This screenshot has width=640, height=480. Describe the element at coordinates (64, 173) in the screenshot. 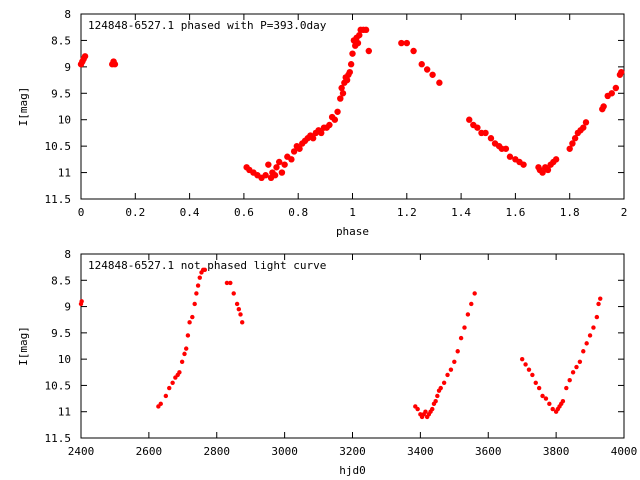

I see `chart-1-y-tick-label: 11` at that location.